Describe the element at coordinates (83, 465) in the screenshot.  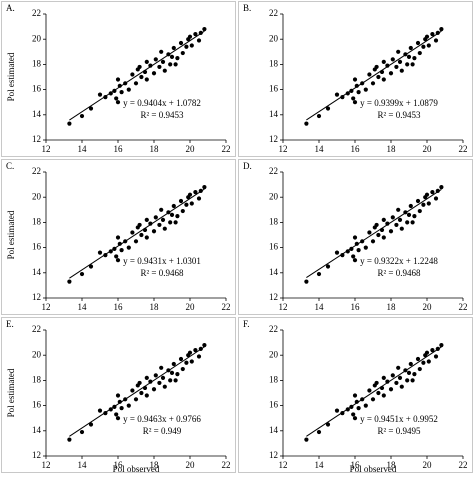
I see `x-tick-label: 14` at that location.